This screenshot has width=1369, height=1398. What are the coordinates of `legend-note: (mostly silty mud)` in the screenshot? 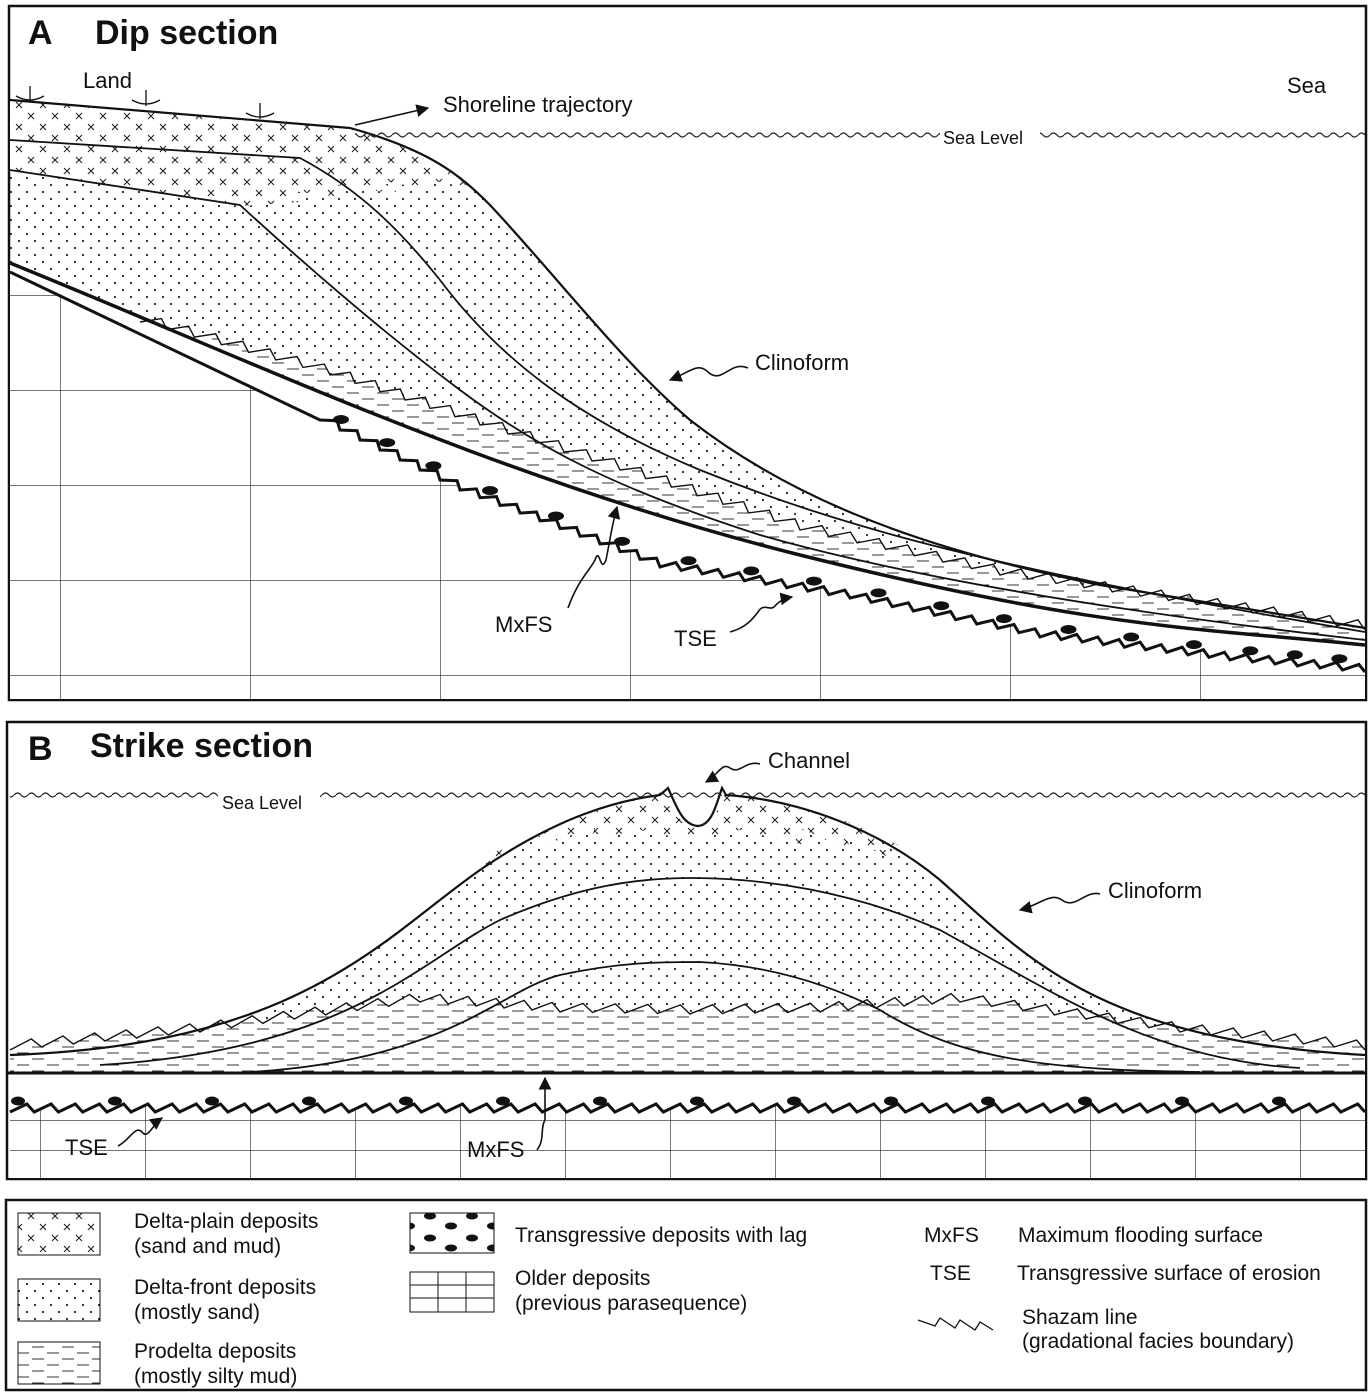 It's located at (215, 1376).